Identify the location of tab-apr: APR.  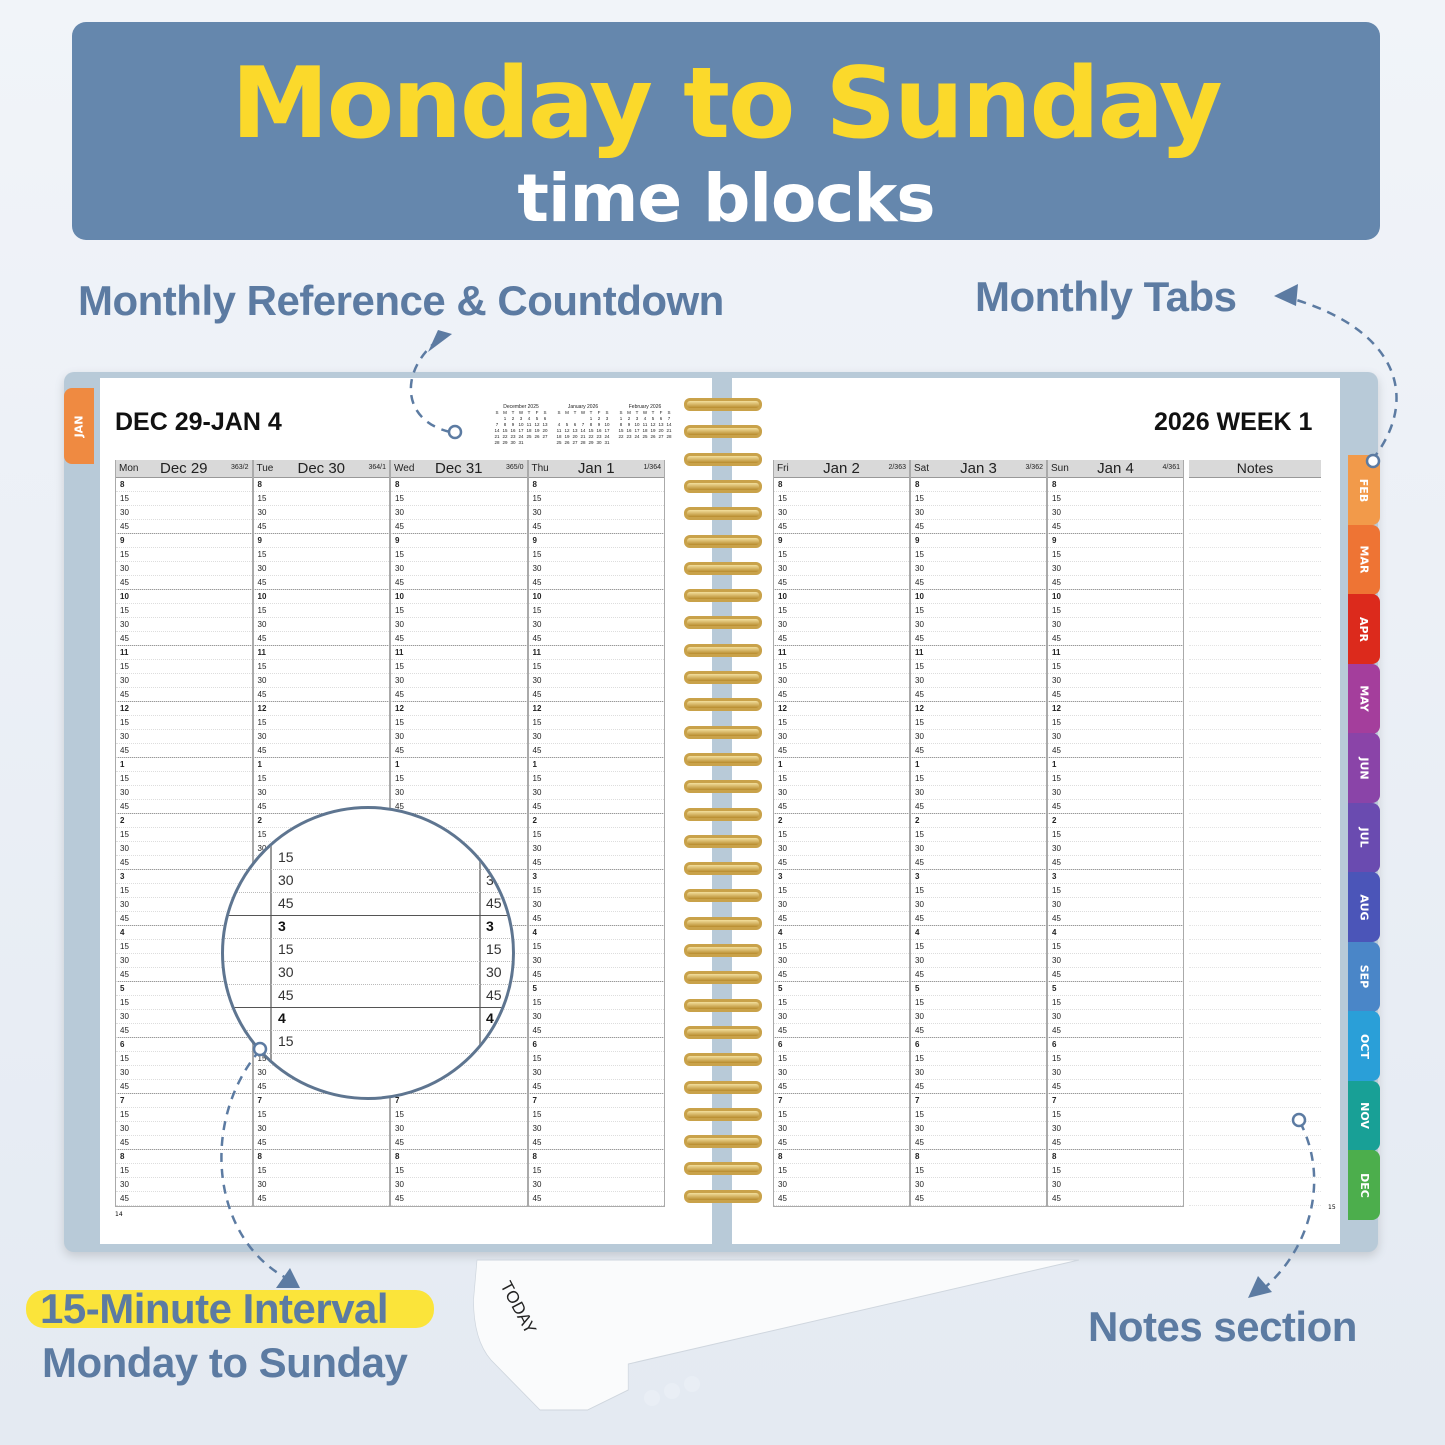
(1364, 629).